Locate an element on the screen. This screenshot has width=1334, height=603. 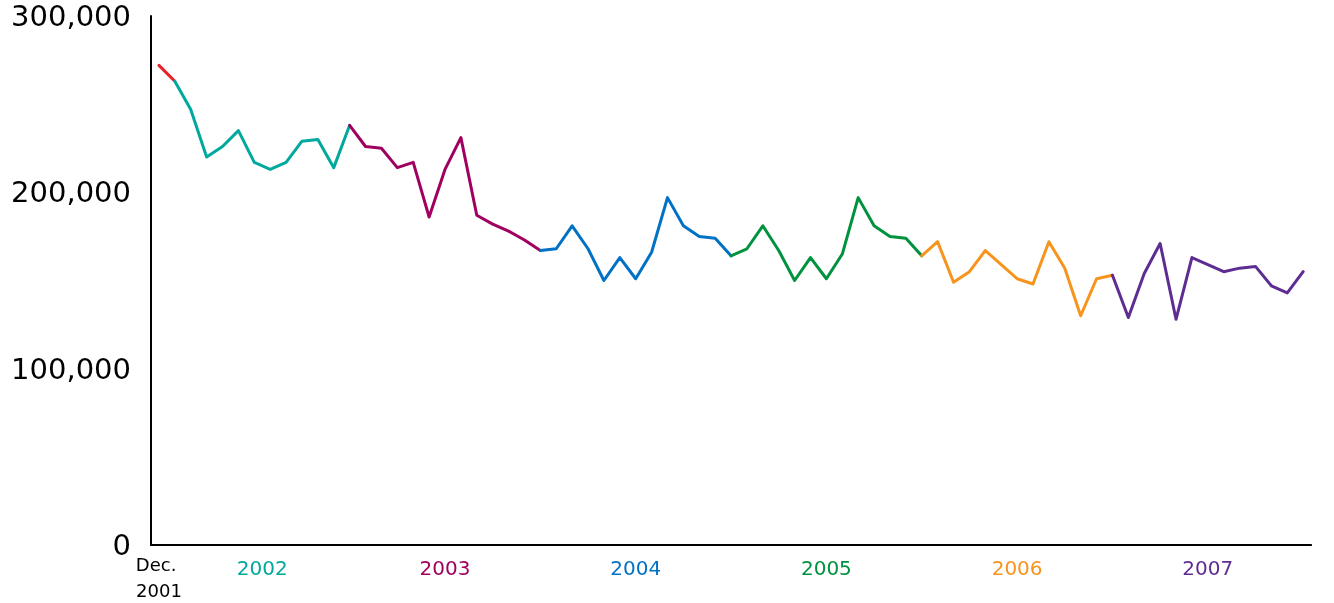
y-tick-label: 100,000 is located at coordinates (71, 368).